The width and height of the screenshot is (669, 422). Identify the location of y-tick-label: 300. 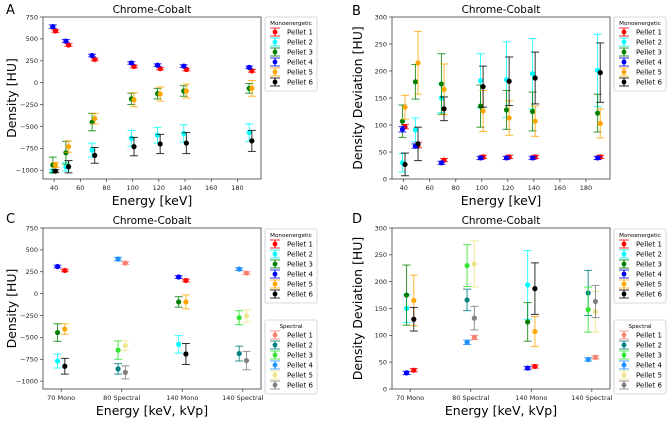
(381, 228).